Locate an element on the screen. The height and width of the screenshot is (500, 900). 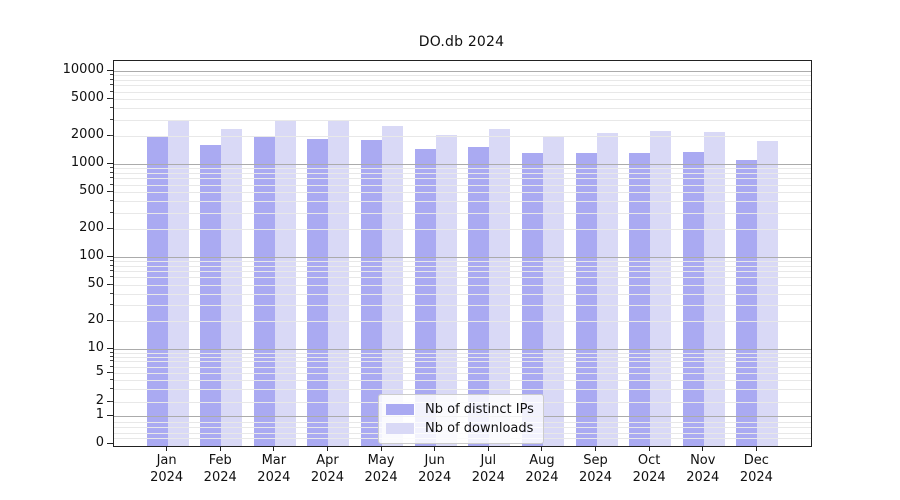
x-tick-label-oct: Oct 2024 is located at coordinates (649, 469).